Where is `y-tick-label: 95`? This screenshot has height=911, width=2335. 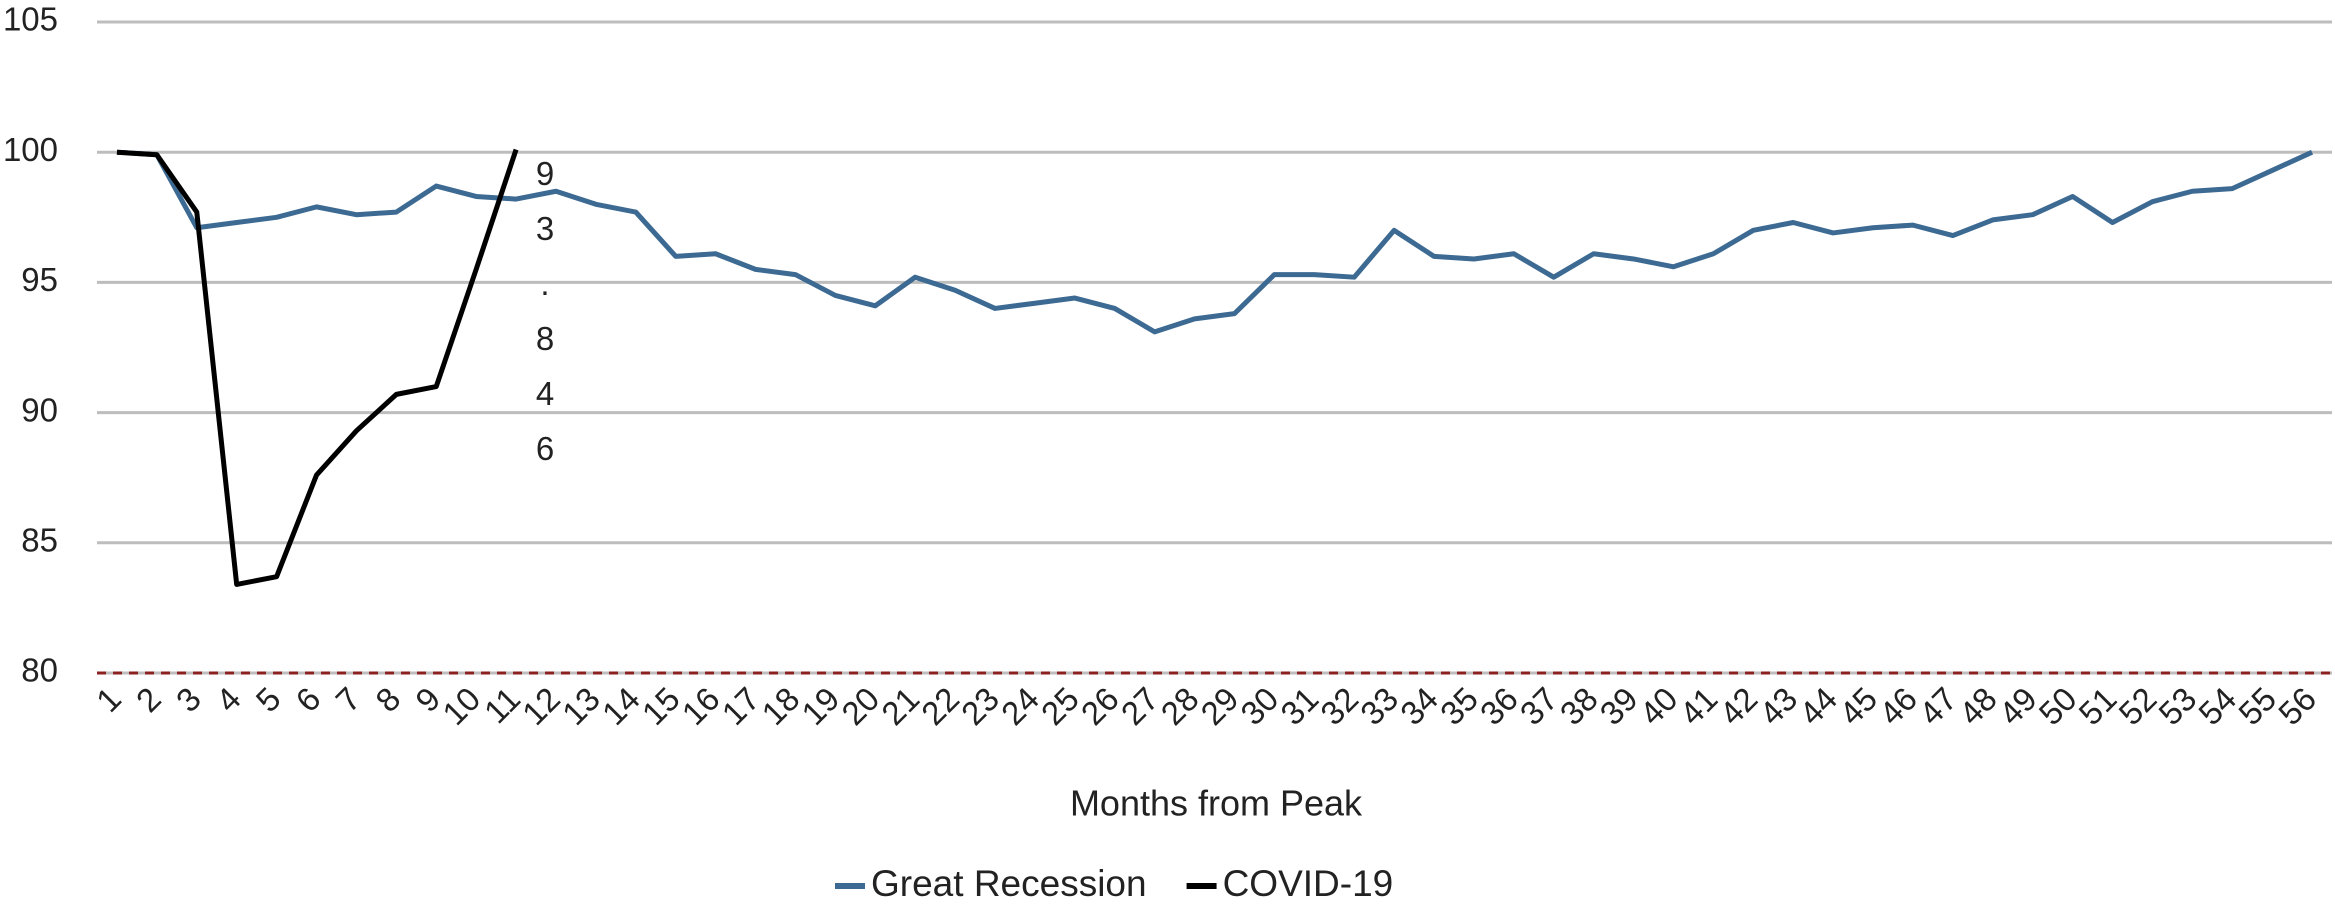
y-tick-label: 95 is located at coordinates (39, 279).